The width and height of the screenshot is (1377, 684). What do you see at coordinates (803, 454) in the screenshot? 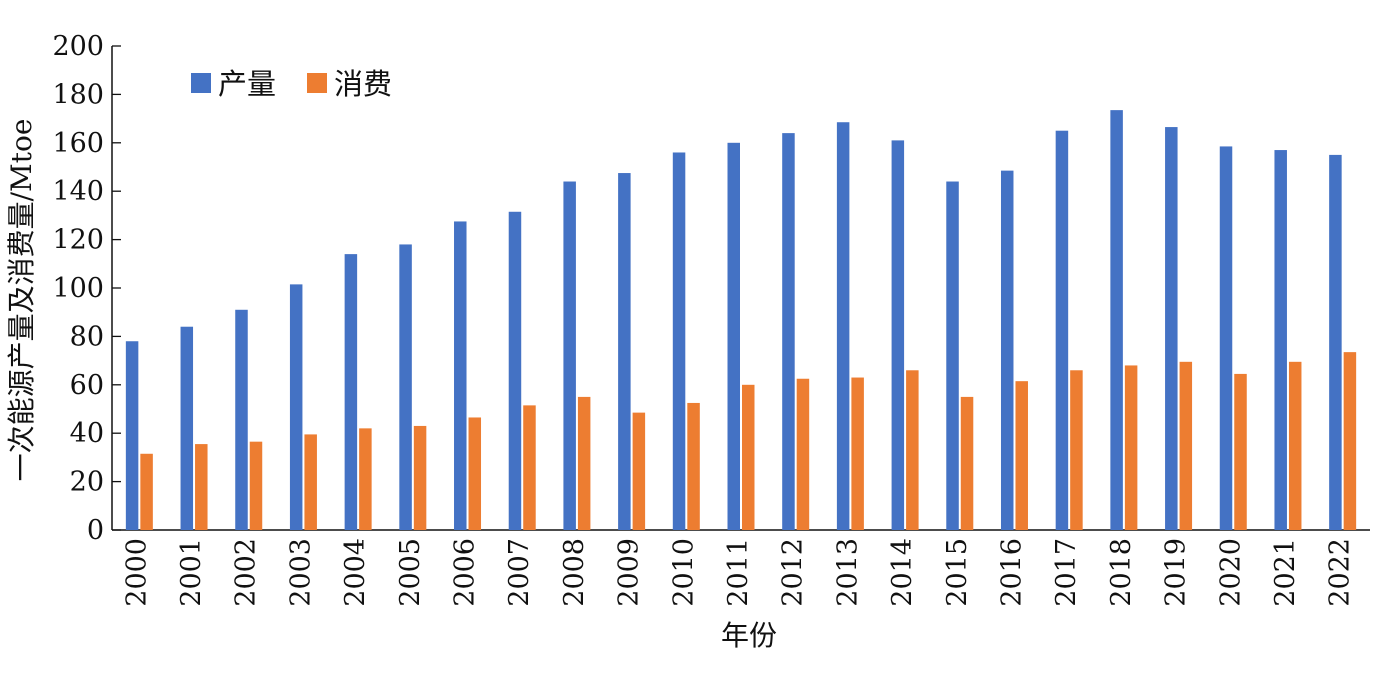
I see `bar-consumption-2012` at bounding box center [803, 454].